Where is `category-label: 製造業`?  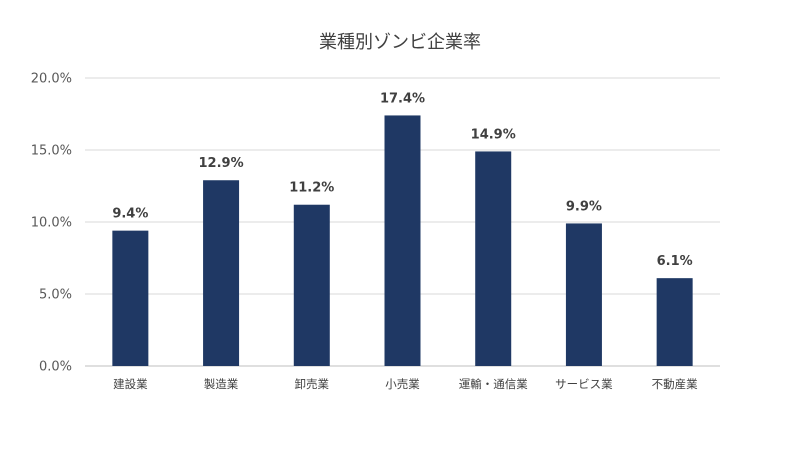
category-label: 製造業 is located at coordinates (221, 384).